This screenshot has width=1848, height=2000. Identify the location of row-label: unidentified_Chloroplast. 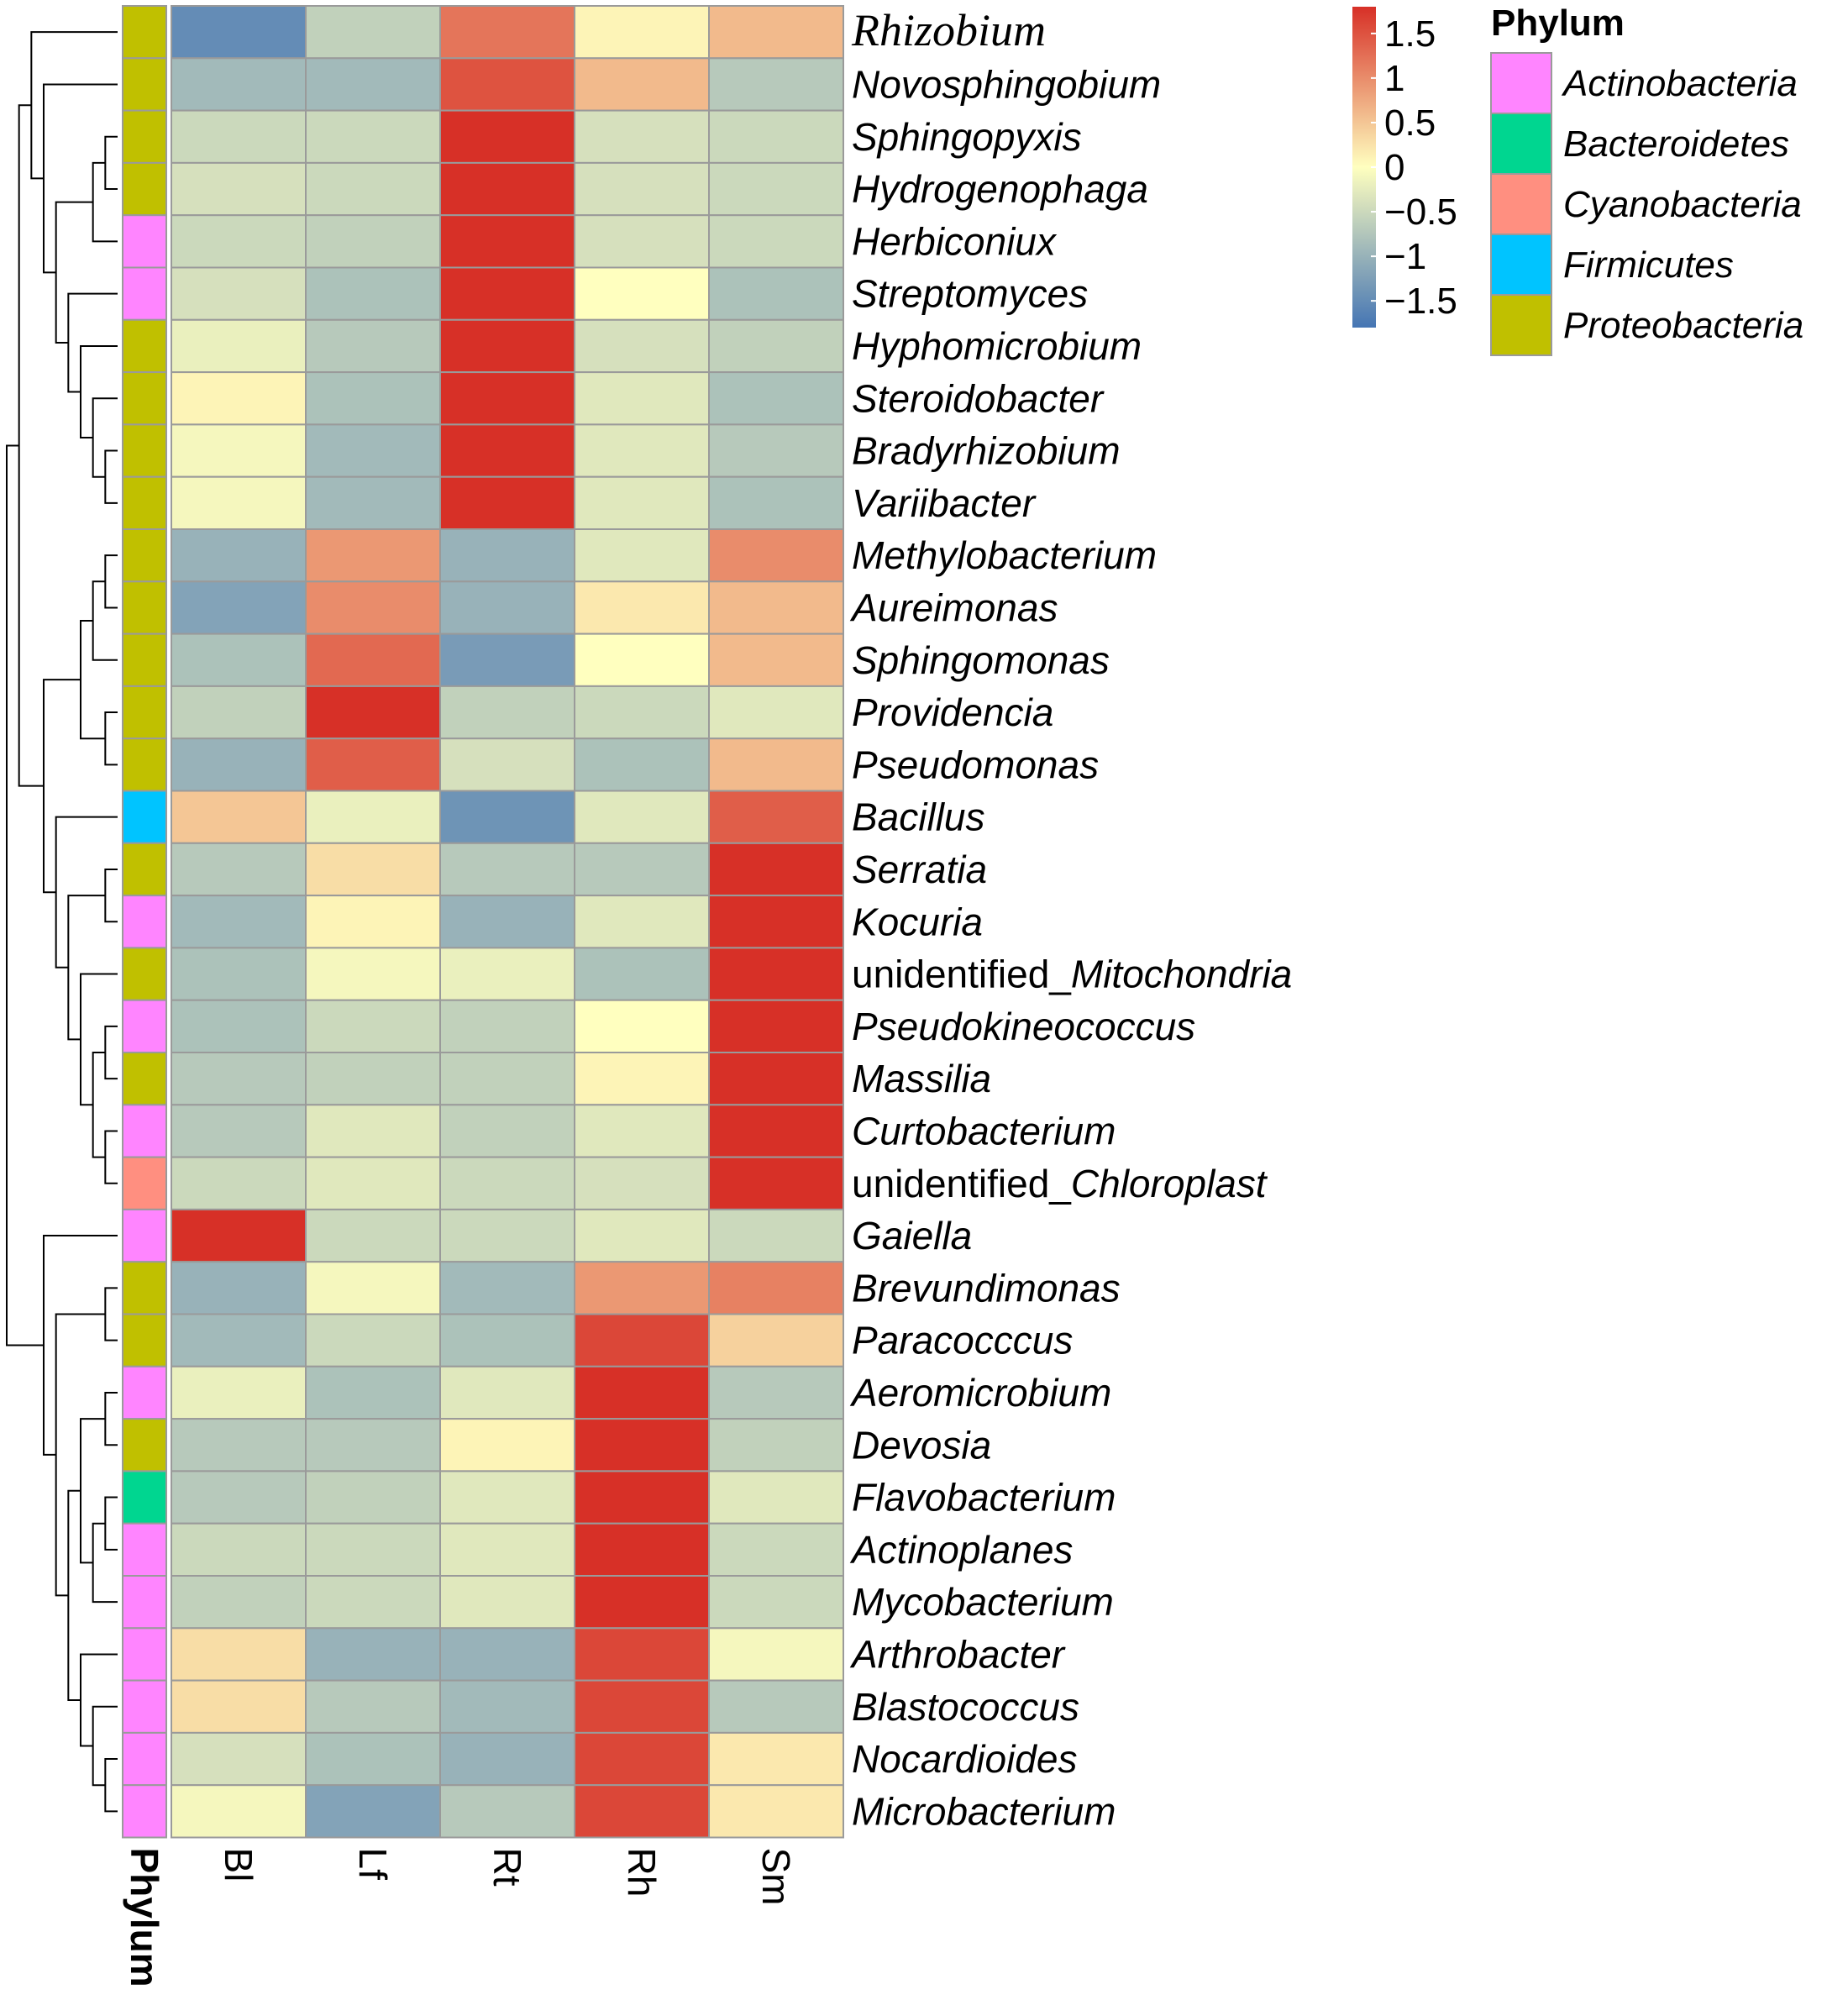
(1060, 1183).